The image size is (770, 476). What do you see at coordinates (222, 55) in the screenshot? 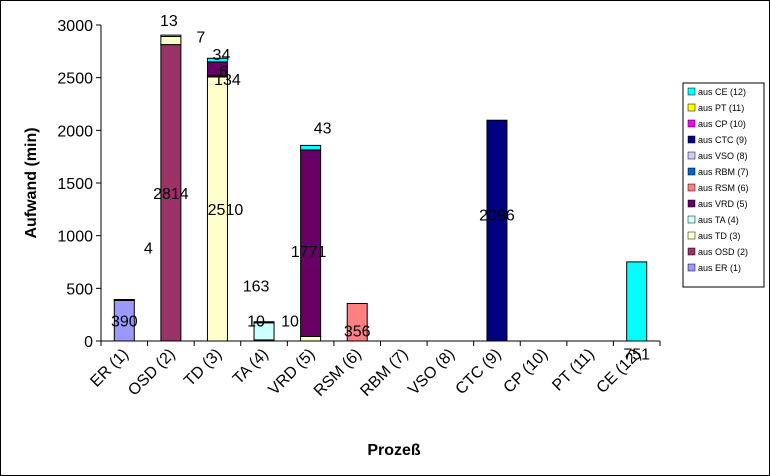
I see `data-label: 34` at bounding box center [222, 55].